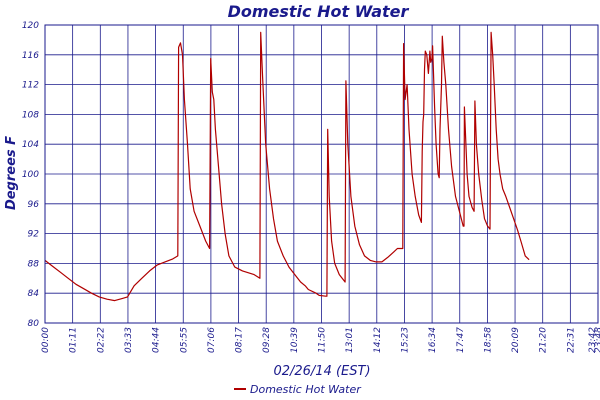  What do you see at coordinates (129, 340) in the screenshot?
I see `x-tick-label: 03:33` at bounding box center [129, 340].